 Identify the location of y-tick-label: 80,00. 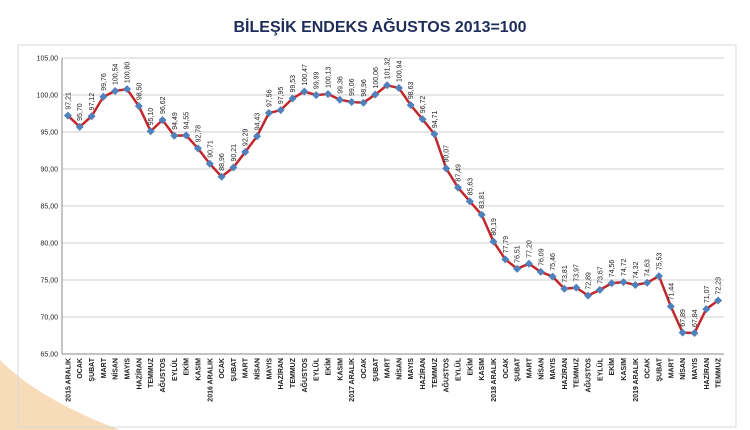
(49, 244).